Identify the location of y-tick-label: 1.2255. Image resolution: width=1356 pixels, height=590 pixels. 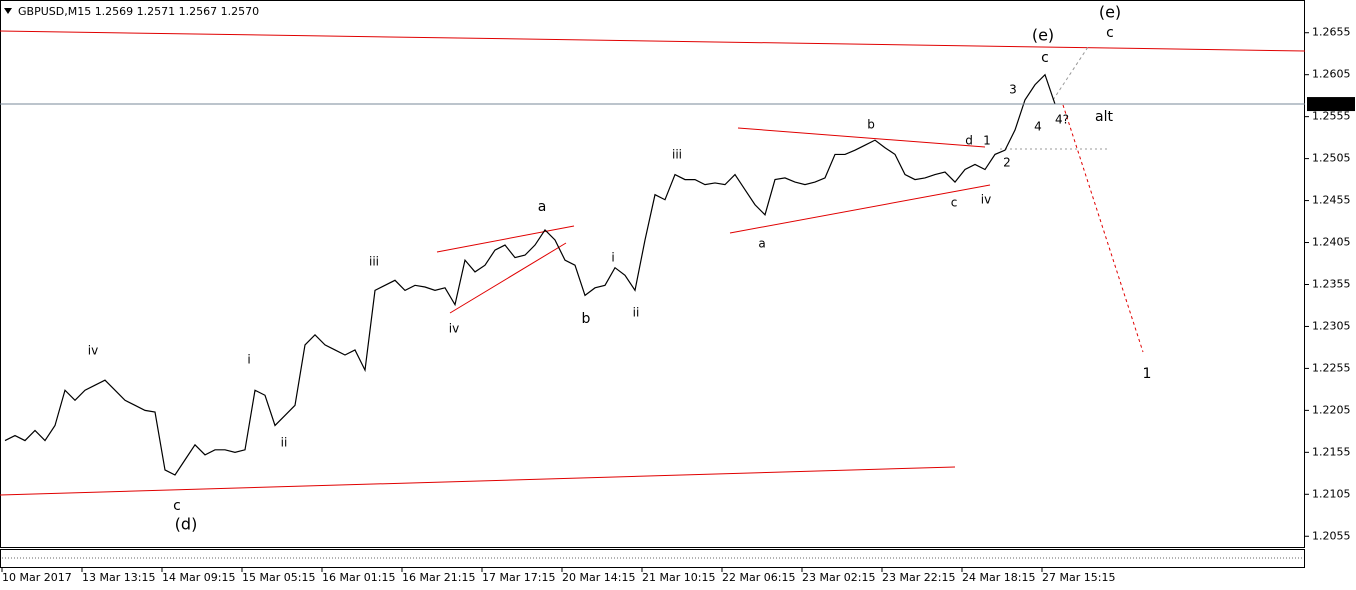
(1331, 367).